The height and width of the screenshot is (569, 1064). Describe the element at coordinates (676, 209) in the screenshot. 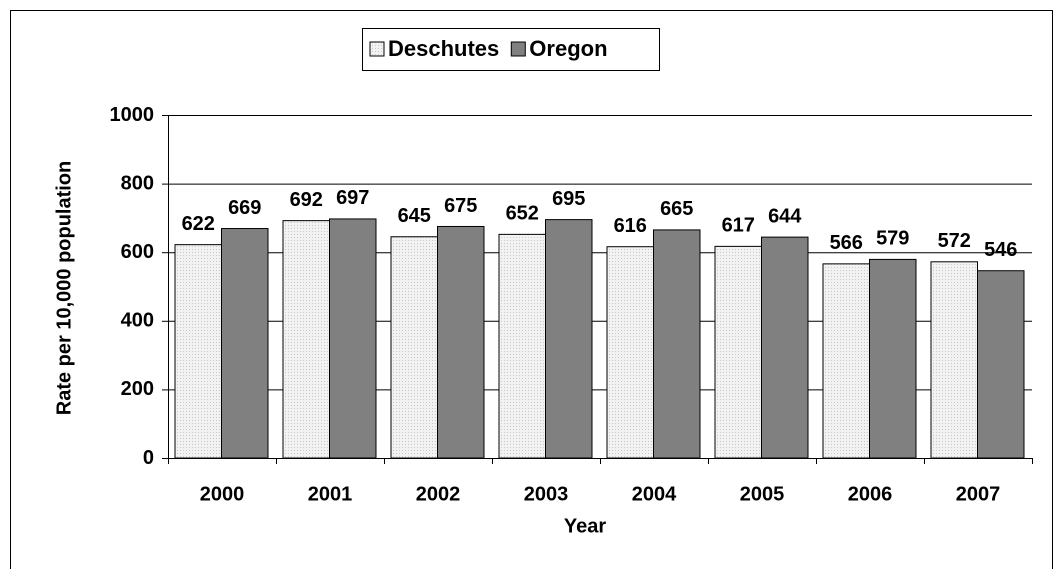

I see `data-label: 665` at that location.